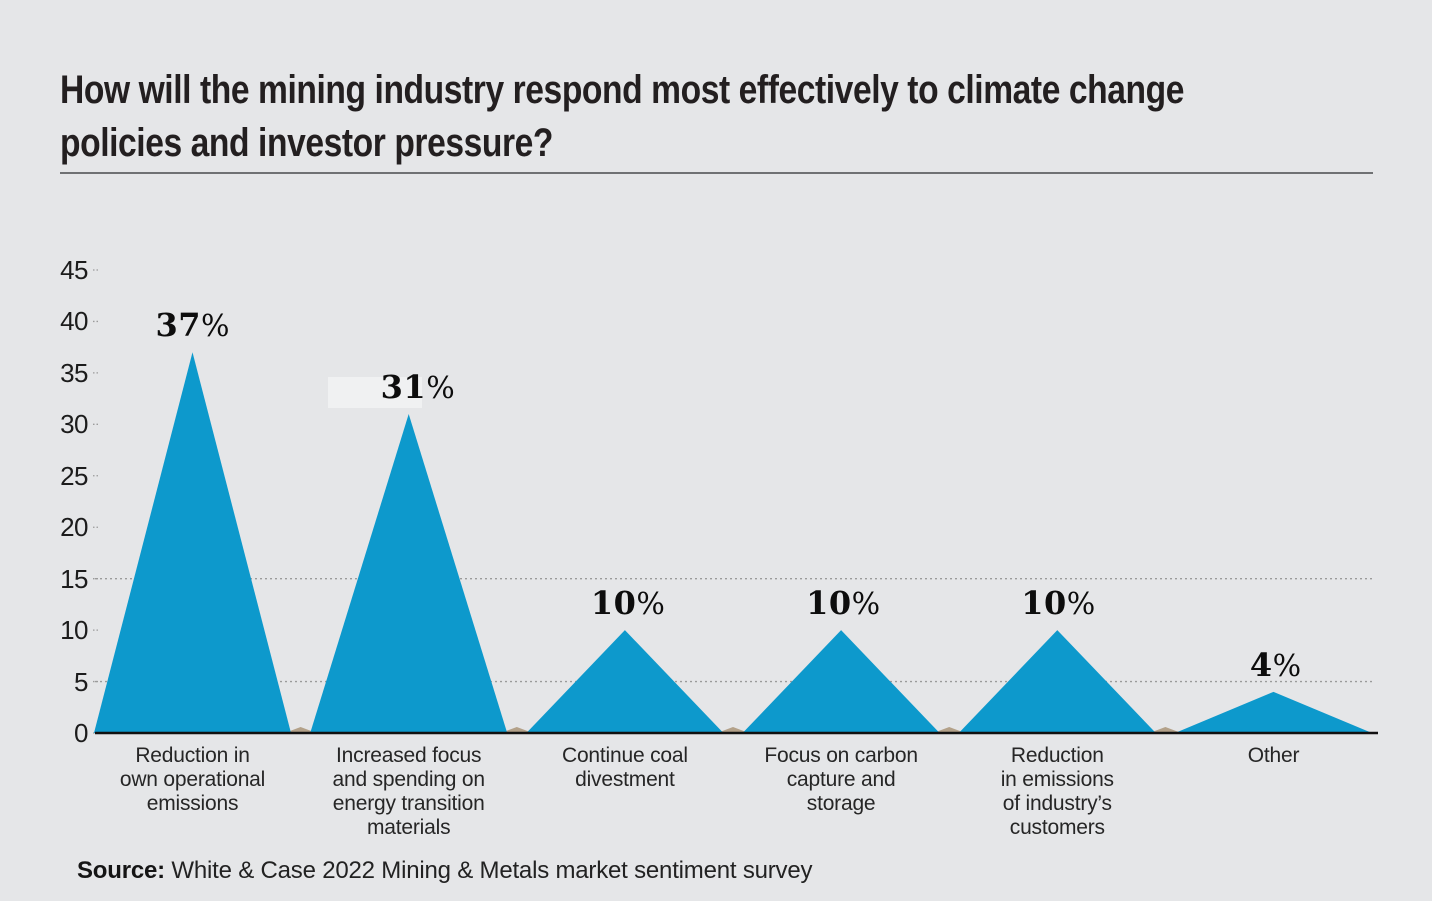 The image size is (1432, 901). Describe the element at coordinates (192, 779) in the screenshot. I see `category-label: Reduction in own operational emissions` at that location.